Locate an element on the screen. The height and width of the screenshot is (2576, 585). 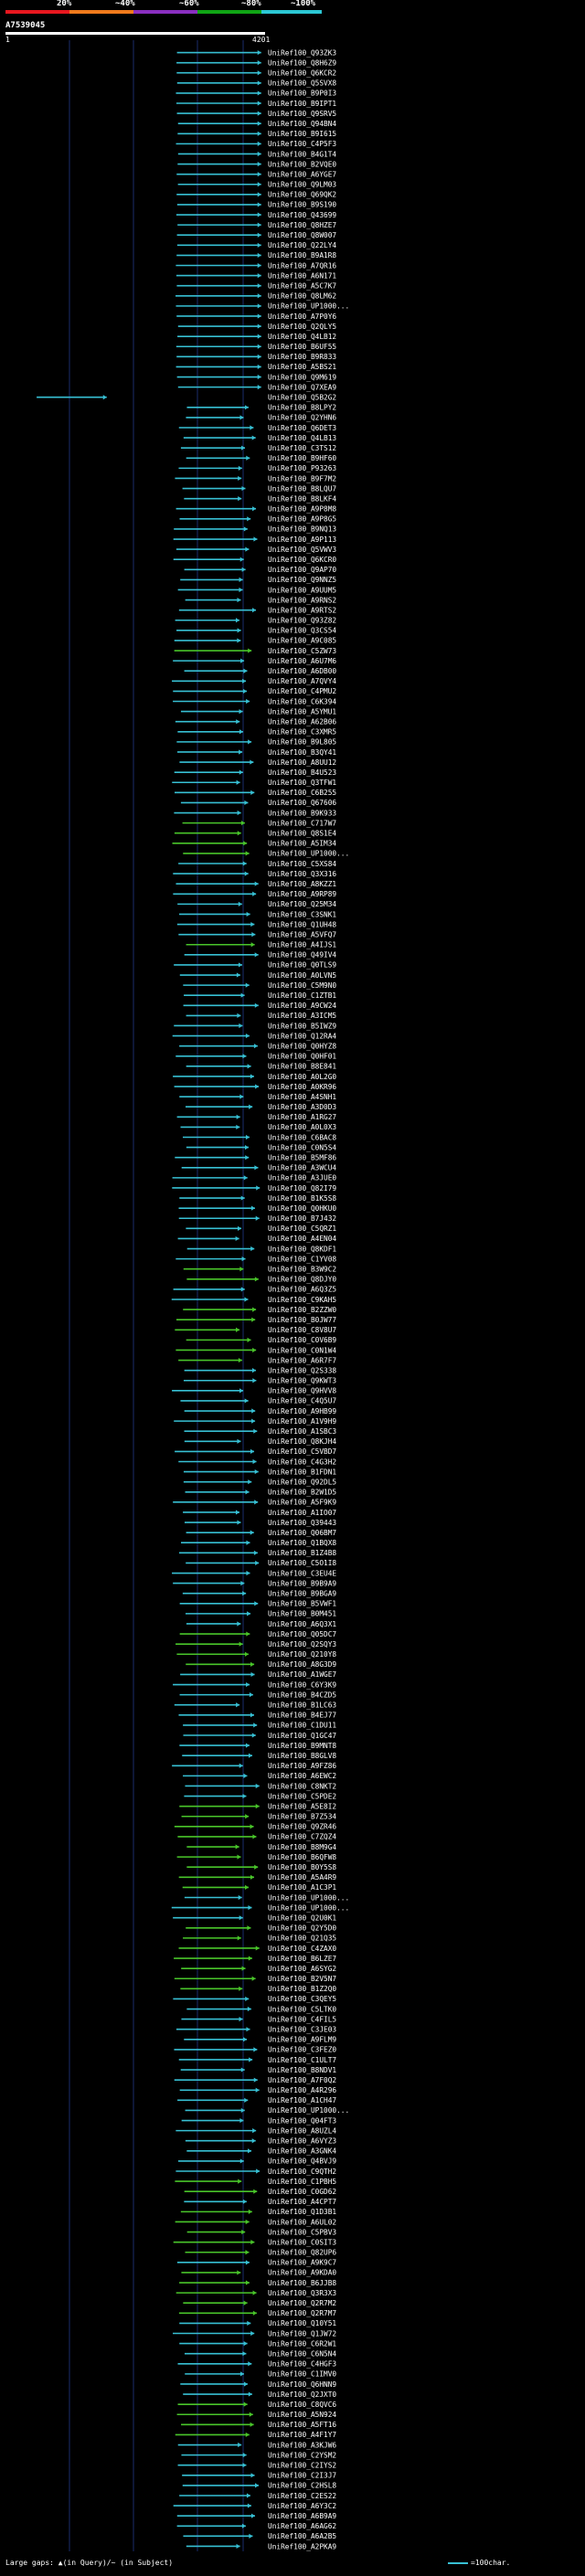
hit-label: UniRef100_B5VWF1 is located at coordinates (302, 1604).